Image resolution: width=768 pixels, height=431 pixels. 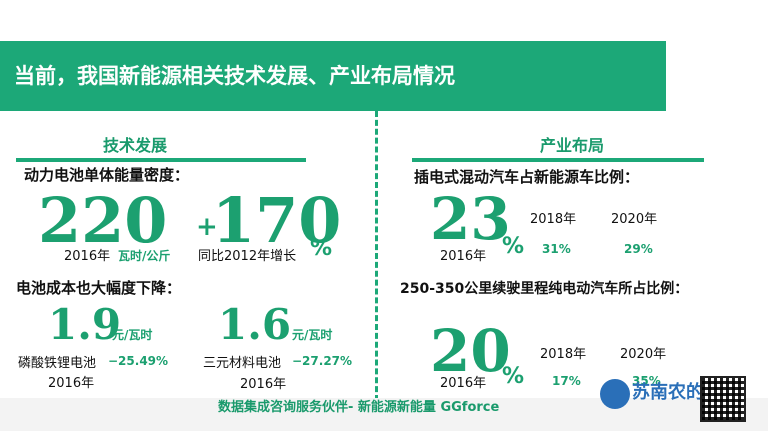 What do you see at coordinates (138, 361) in the screenshot?
I see `lfp-change: −25.49%` at bounding box center [138, 361].